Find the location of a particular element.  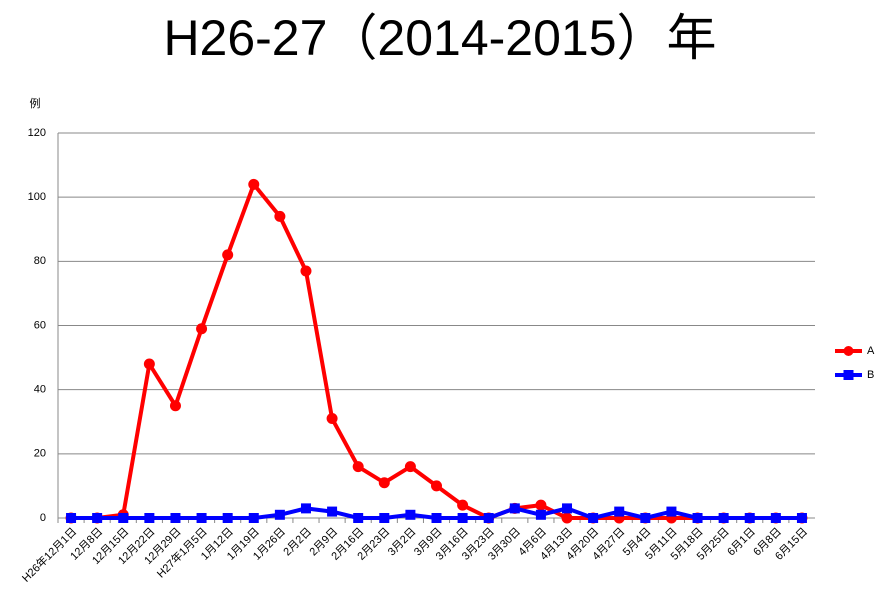

x-tick-label: 6月1日 is located at coordinates (741, 542).